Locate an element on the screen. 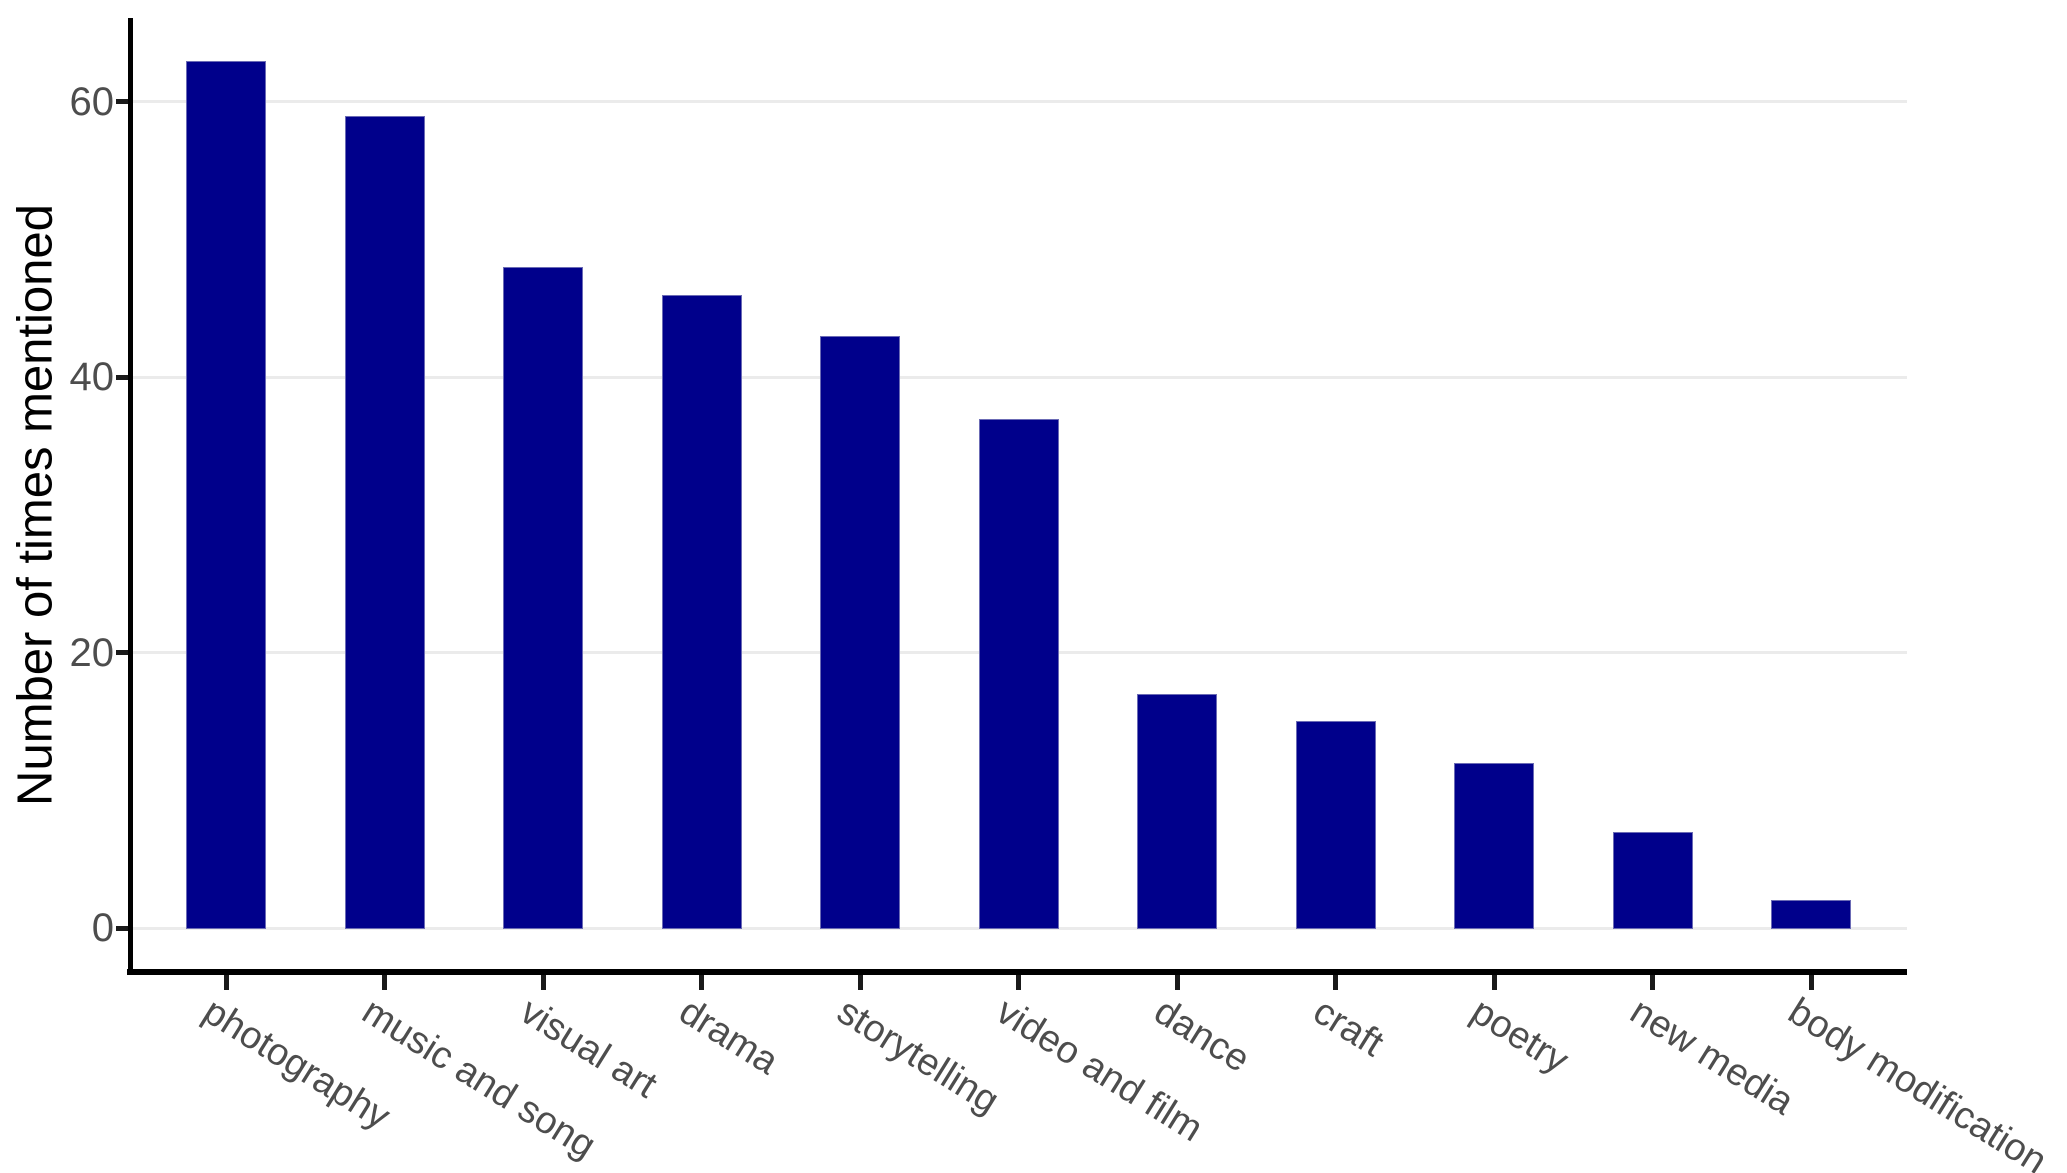 The image size is (2067, 1173). bar-video-and-film is located at coordinates (1018, 674).